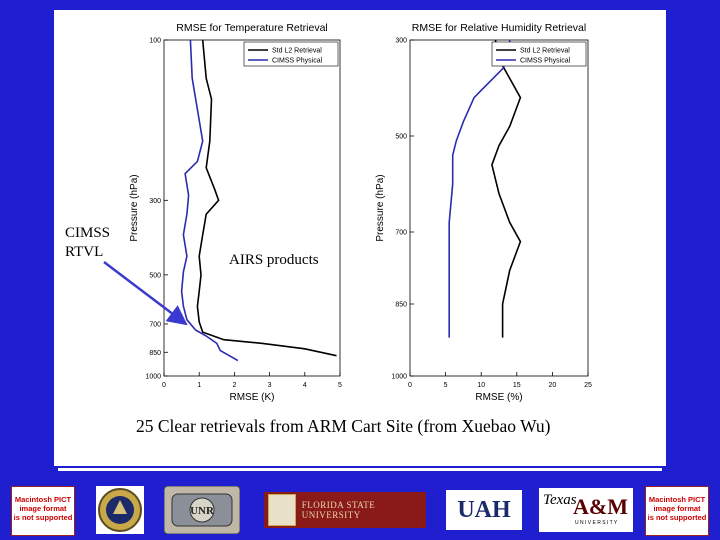  I want to click on x-tick-label: 20, so click(553, 385).